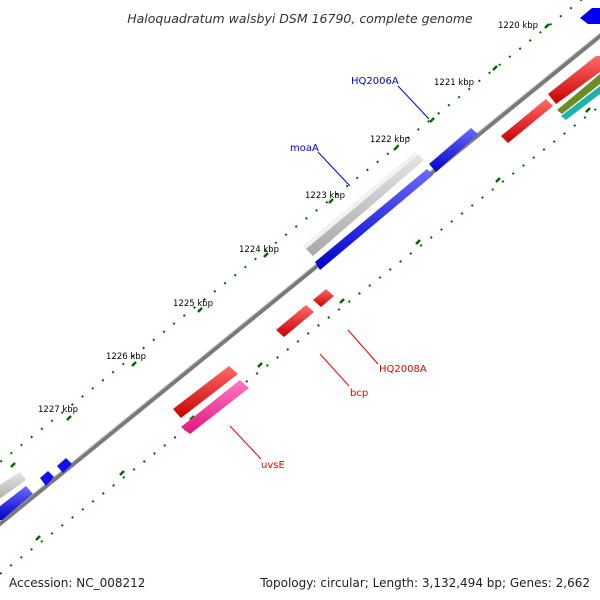  Describe the element at coordinates (375, 81) in the screenshot. I see `gene-label-hq2006a: HQ2006A` at that location.